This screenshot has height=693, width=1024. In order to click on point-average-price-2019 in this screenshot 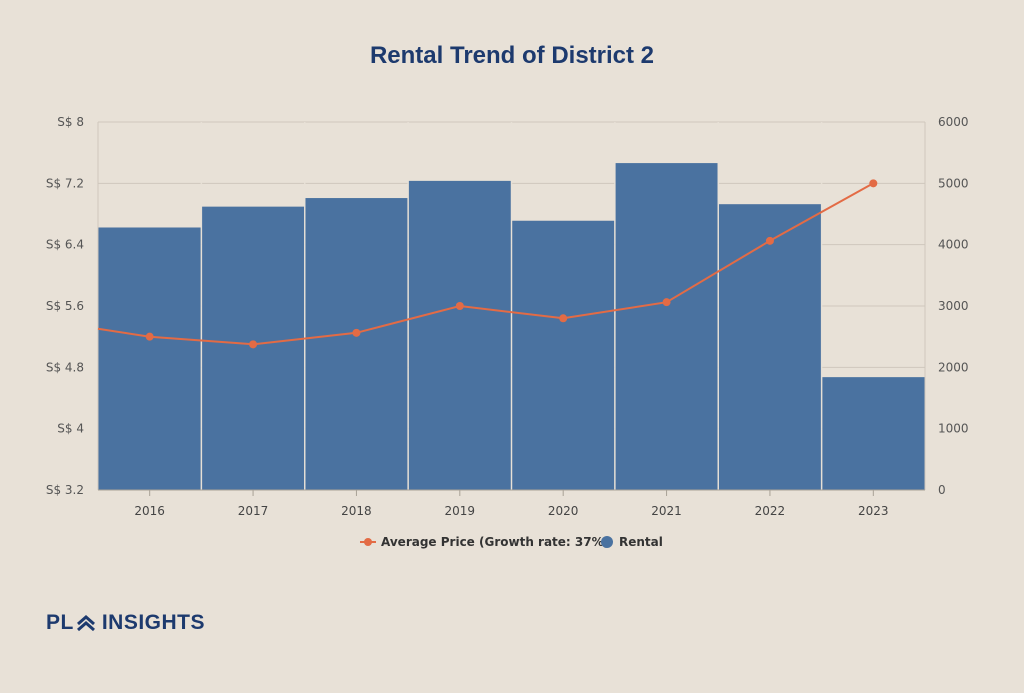, I will do `click(459, 306)`.